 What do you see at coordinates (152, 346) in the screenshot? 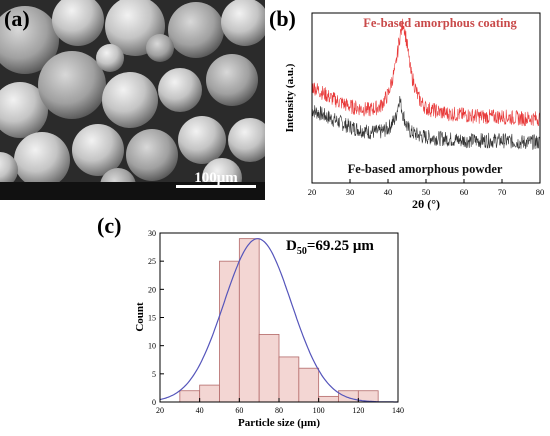
I see `histogram-y-tick-label: 10` at bounding box center [152, 346].